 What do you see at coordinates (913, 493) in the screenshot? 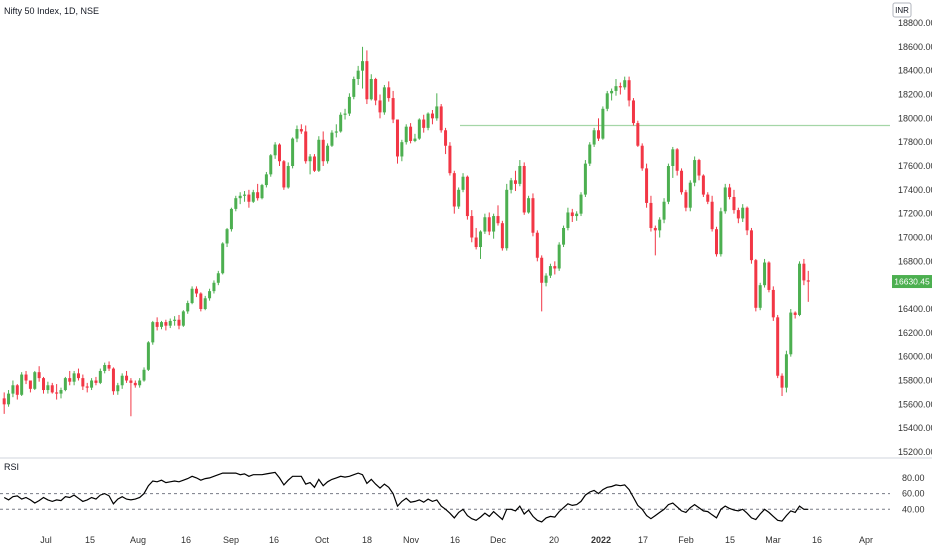
I see `rsi-axis: 80.00 60.00 40.00` at bounding box center [913, 493].